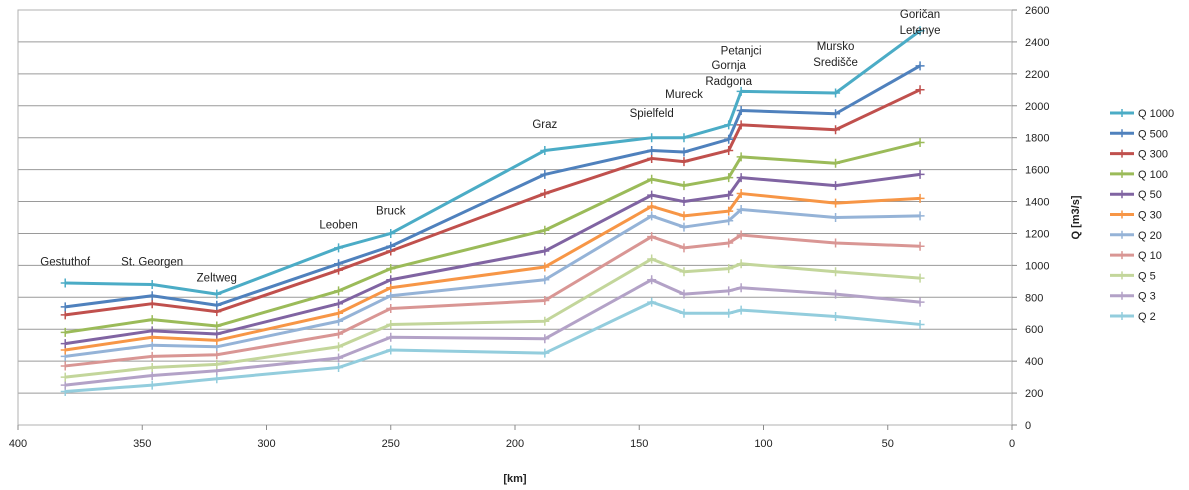 The image size is (1189, 490). I want to click on station-label: Bruck, so click(391, 211).